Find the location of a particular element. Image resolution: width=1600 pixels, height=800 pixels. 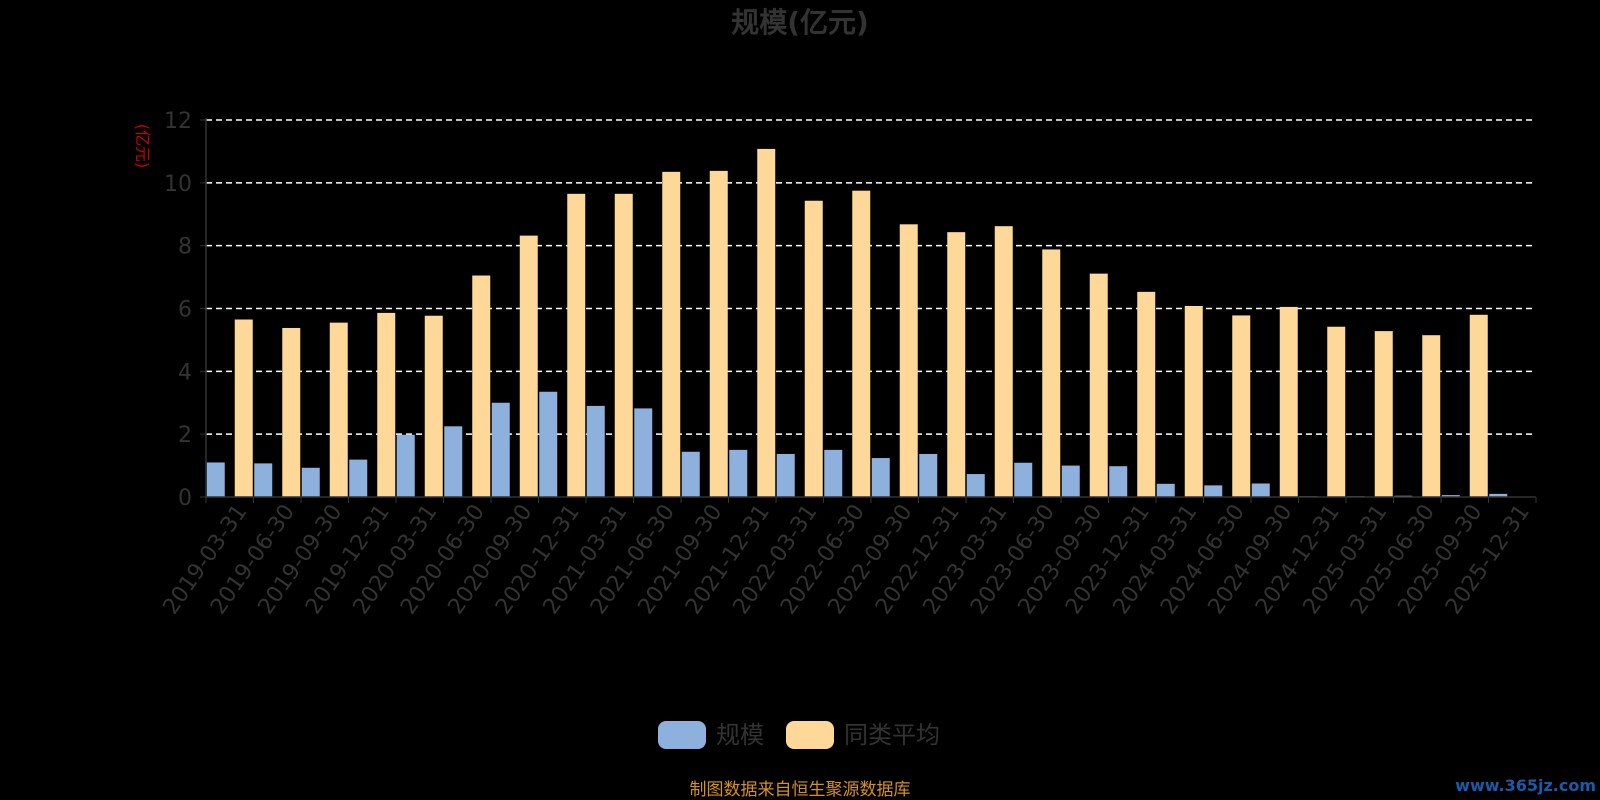

legend-label-avg: 同类平均 is located at coordinates (892, 735).